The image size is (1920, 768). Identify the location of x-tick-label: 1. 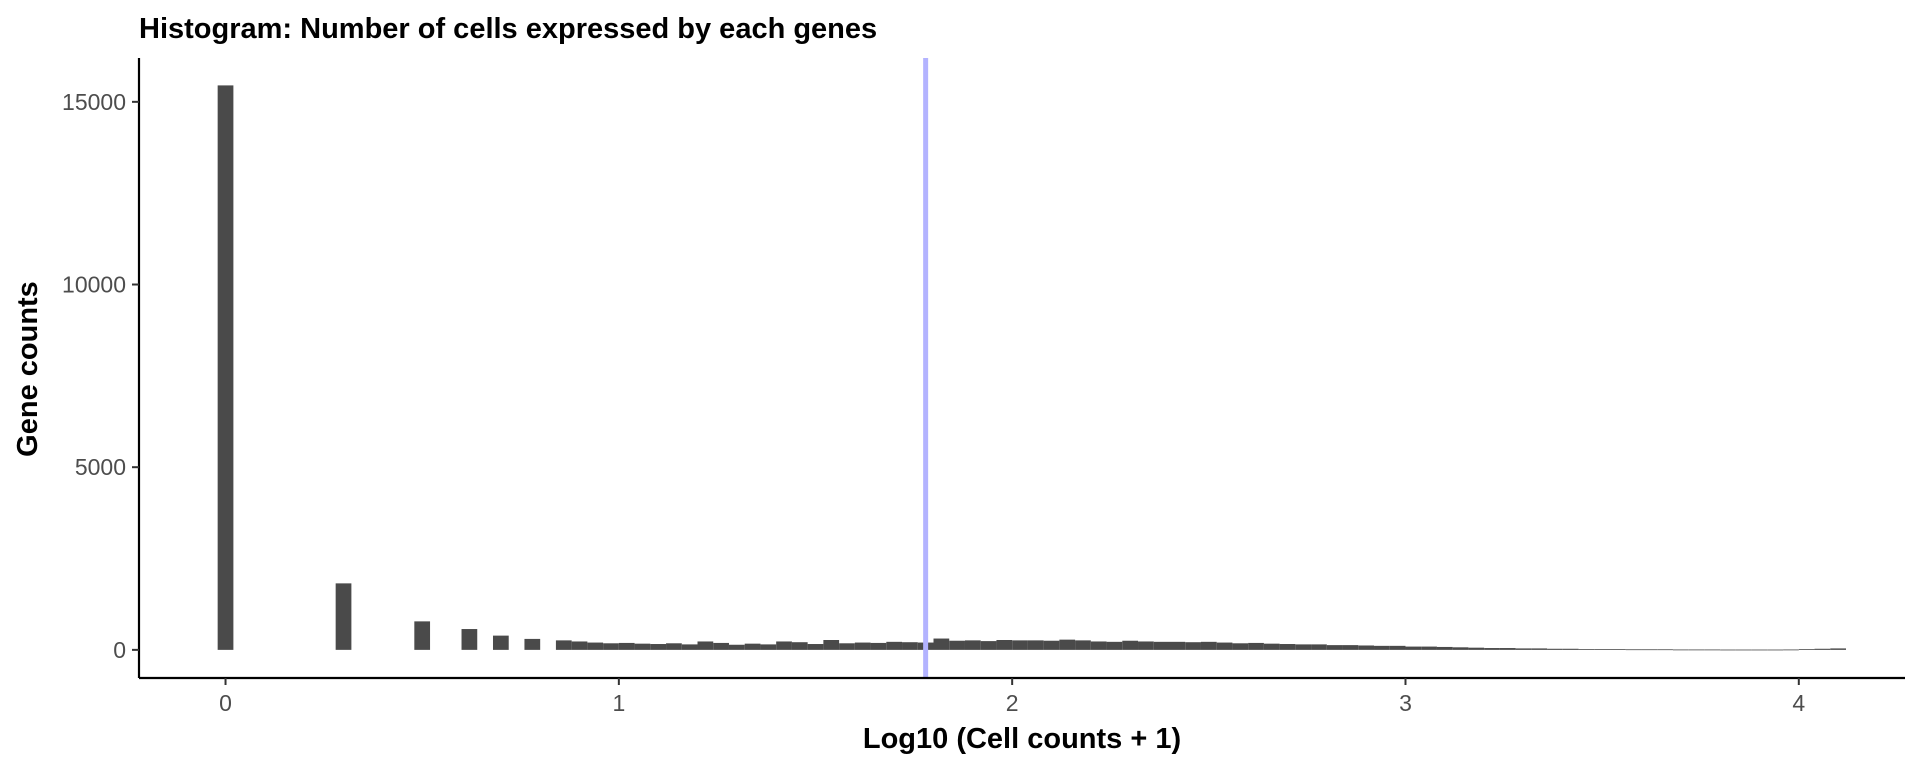
(618, 703).